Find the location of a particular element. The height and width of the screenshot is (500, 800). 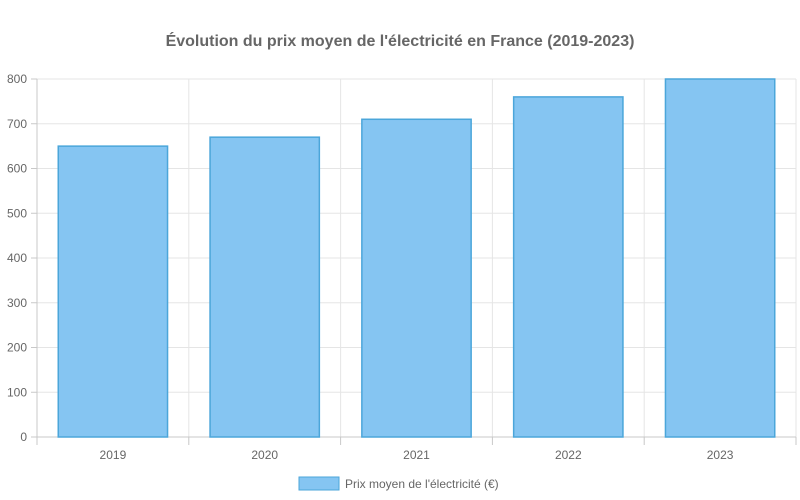

bar-2019 is located at coordinates (113, 291).